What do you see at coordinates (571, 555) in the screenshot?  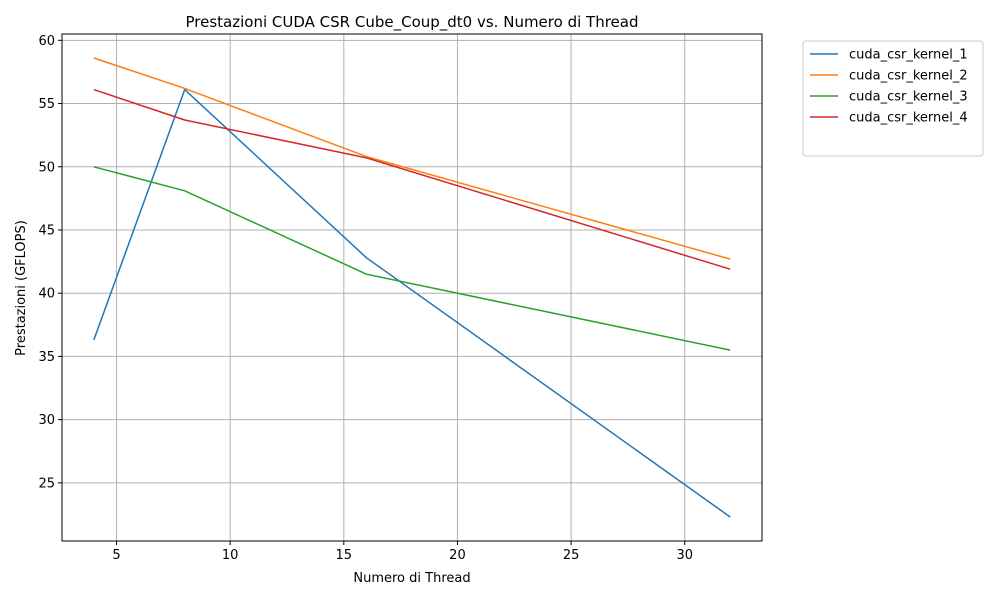 I see `x-tick-label: 25` at bounding box center [571, 555].